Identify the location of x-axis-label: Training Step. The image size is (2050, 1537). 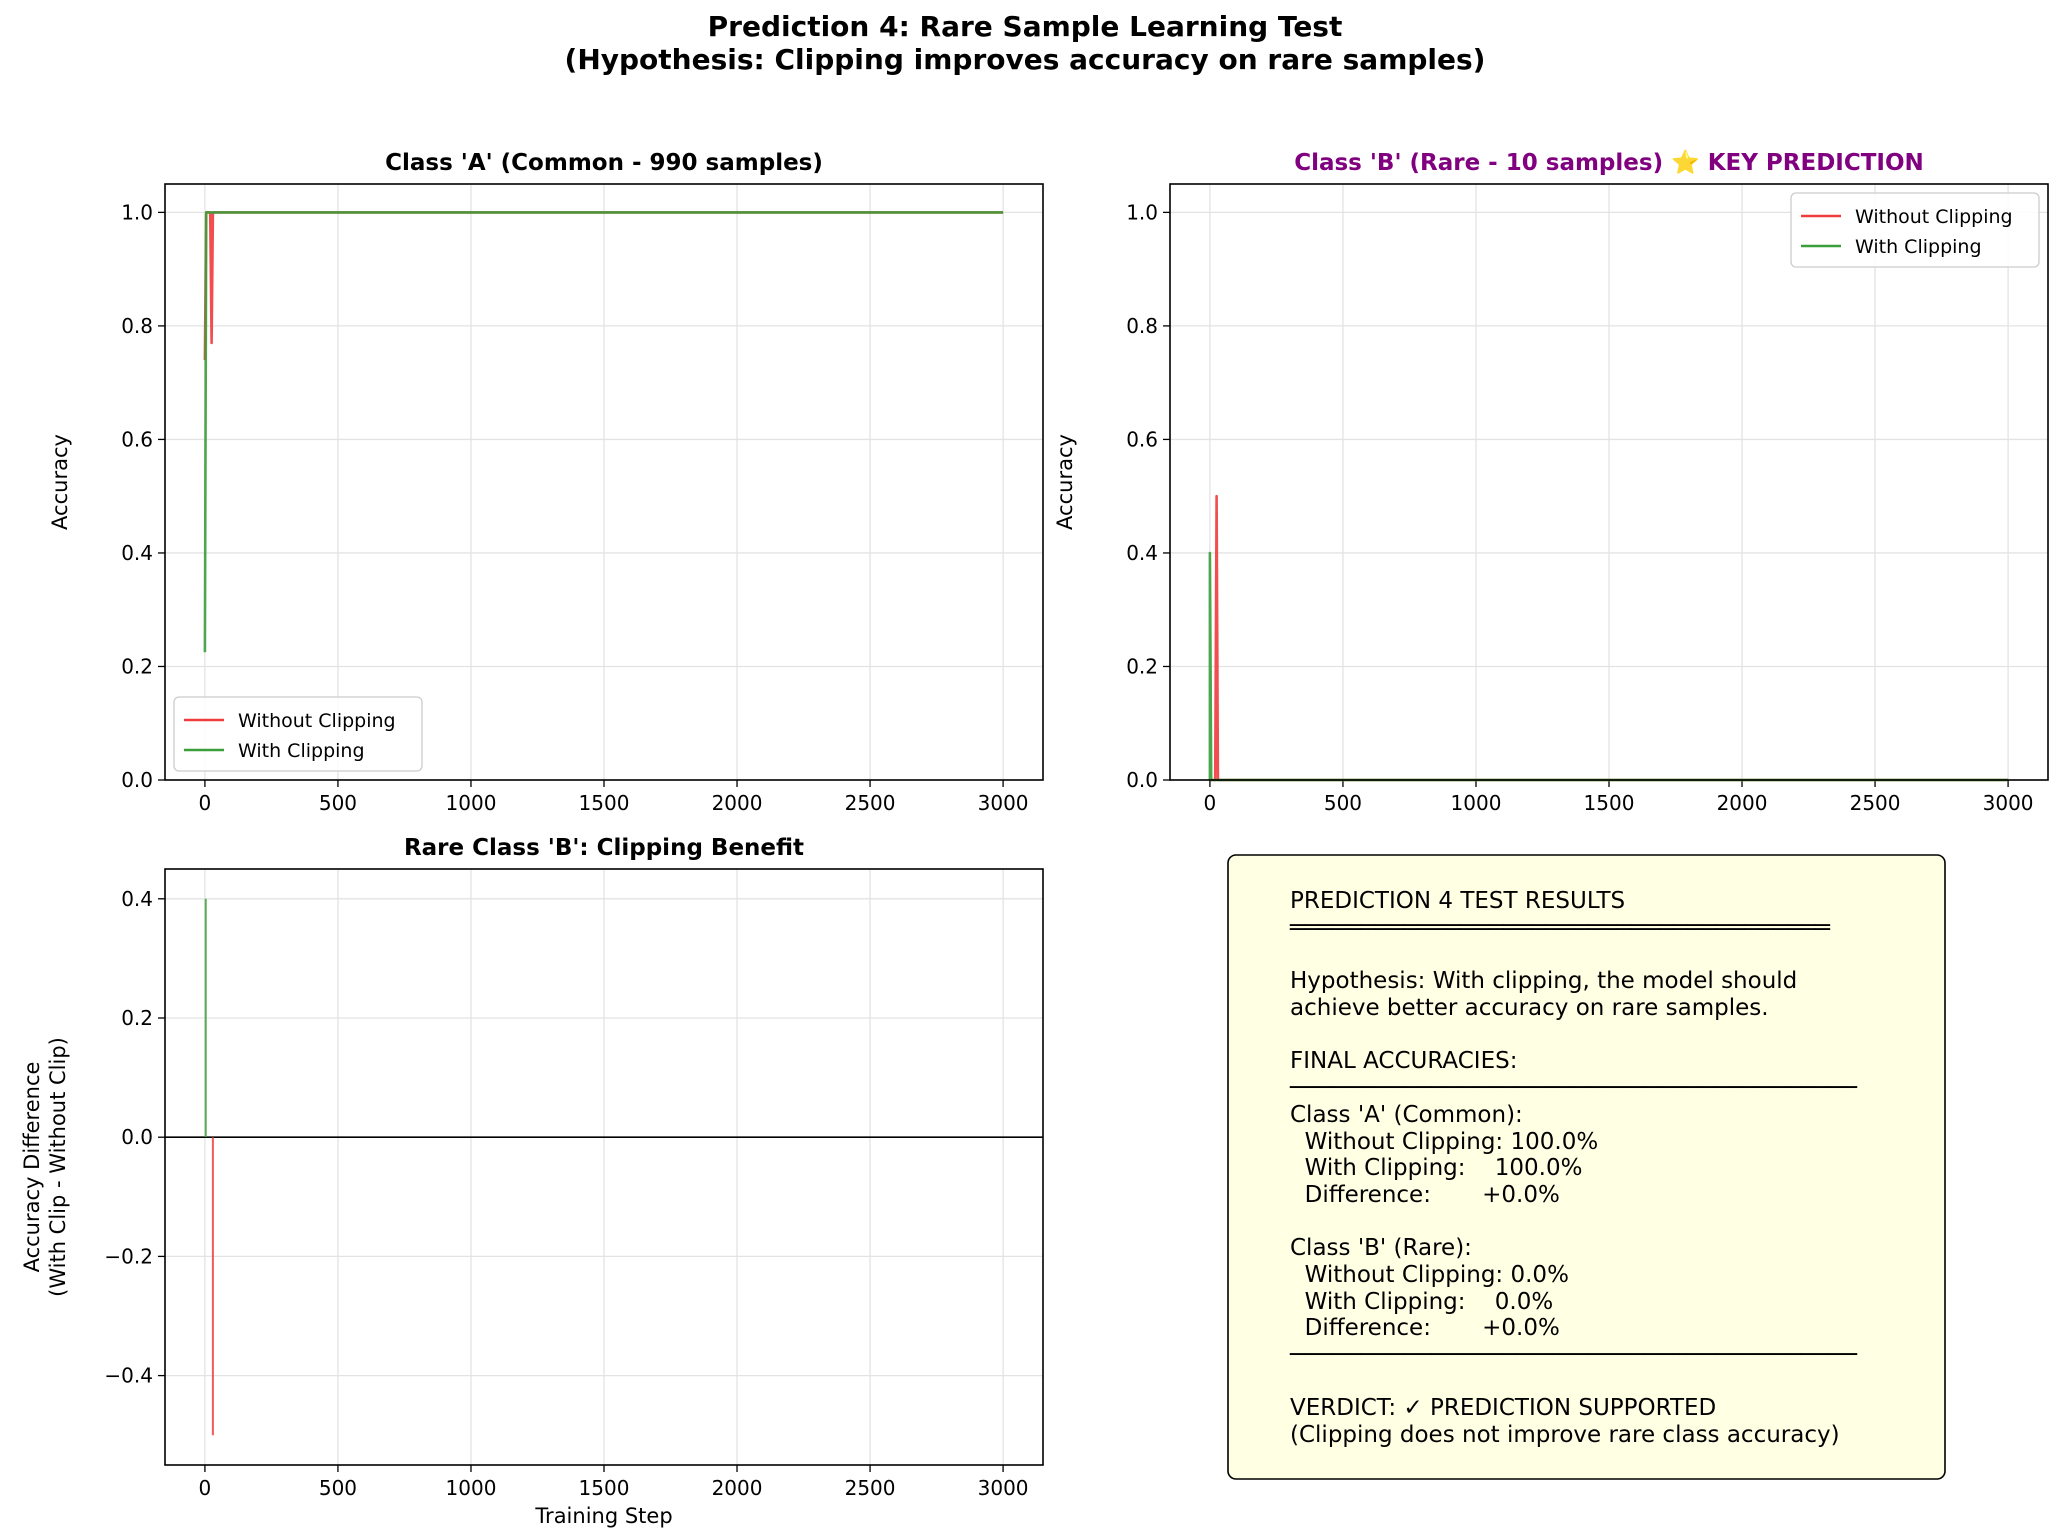
(603, 1516).